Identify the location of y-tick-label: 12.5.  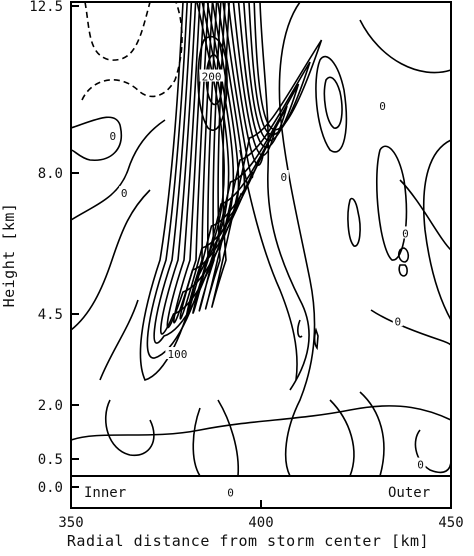
(46, 7).